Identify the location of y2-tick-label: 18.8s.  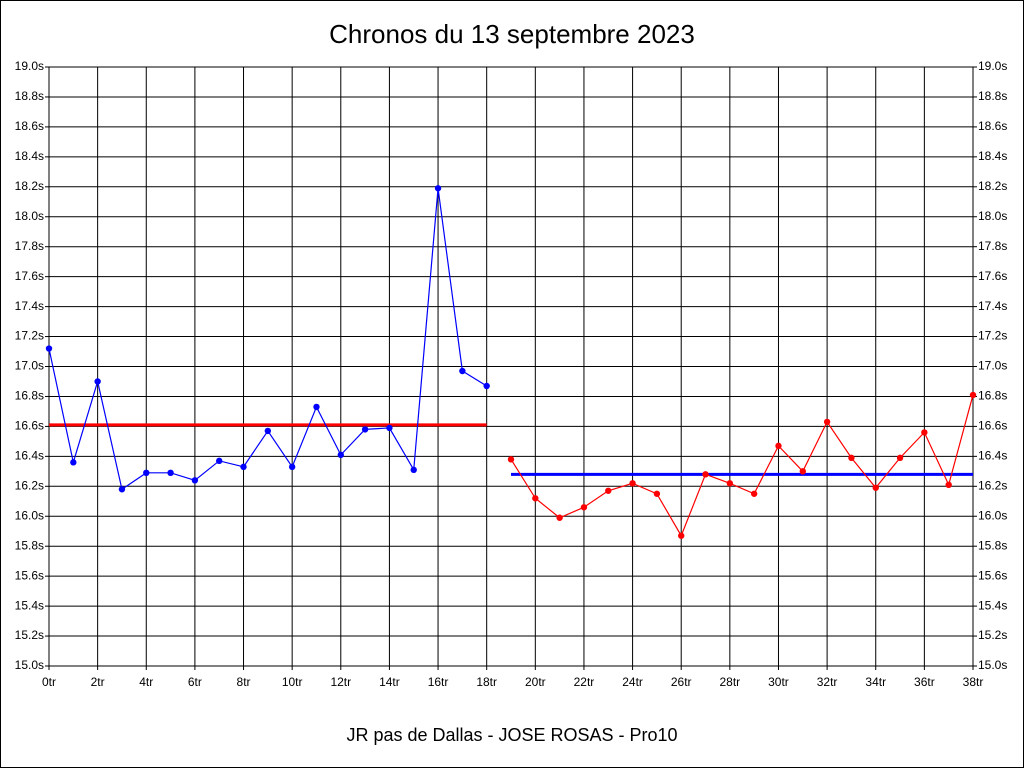
(992, 96).